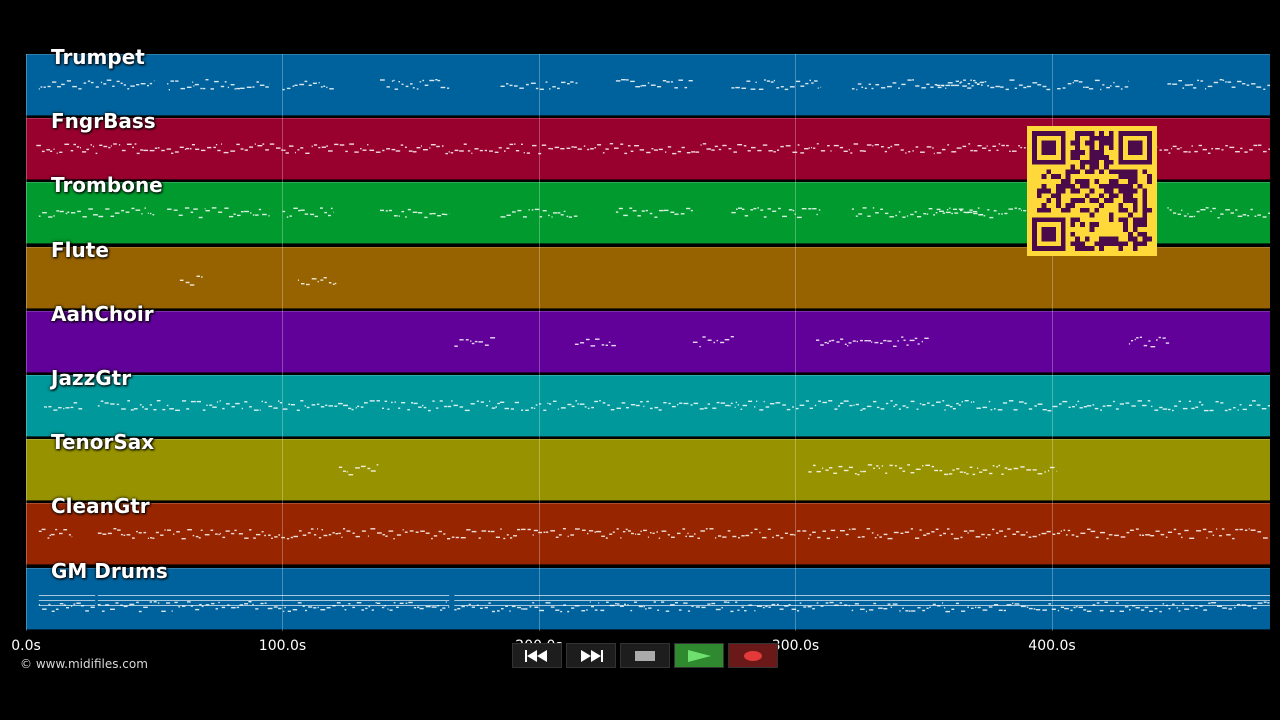  I want to click on fast-forward-button, so click(591, 655).